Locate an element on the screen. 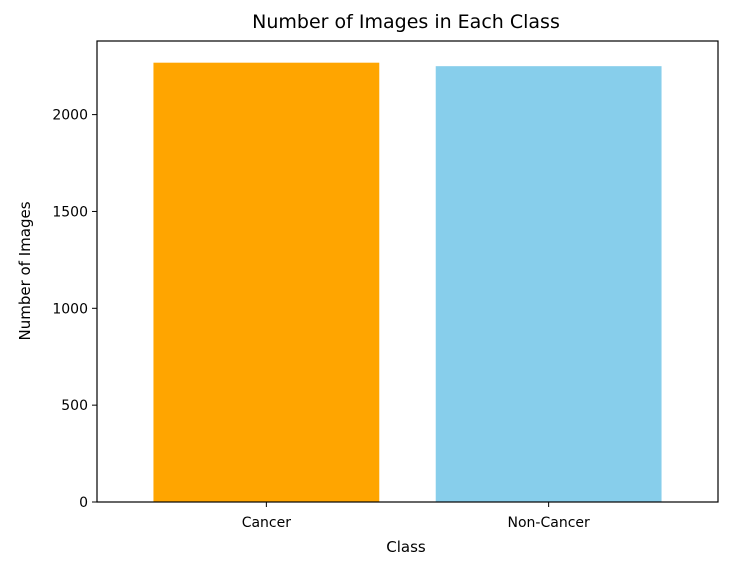 The width and height of the screenshot is (729, 563). y-axis-ticks: 0 500 1000 1500 2000 is located at coordinates (74, 309).